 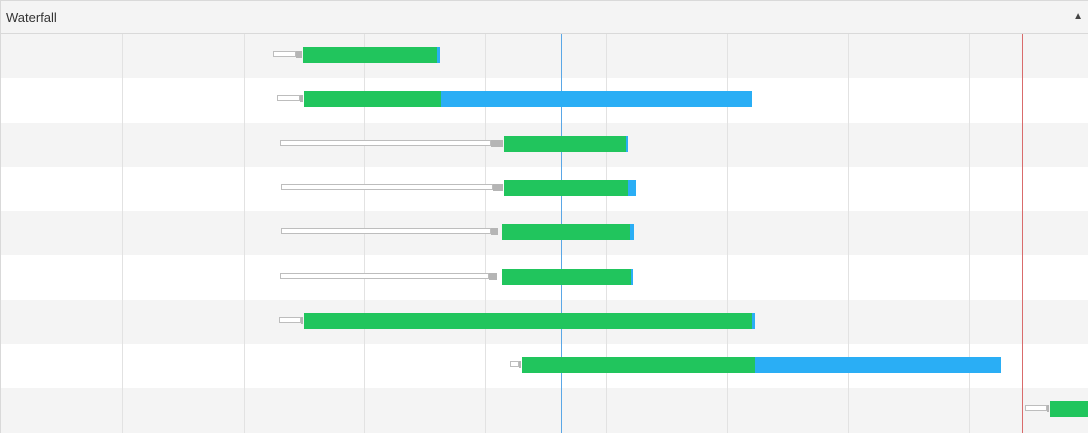 What do you see at coordinates (1022, 233) in the screenshot?
I see `load-event-marker` at bounding box center [1022, 233].